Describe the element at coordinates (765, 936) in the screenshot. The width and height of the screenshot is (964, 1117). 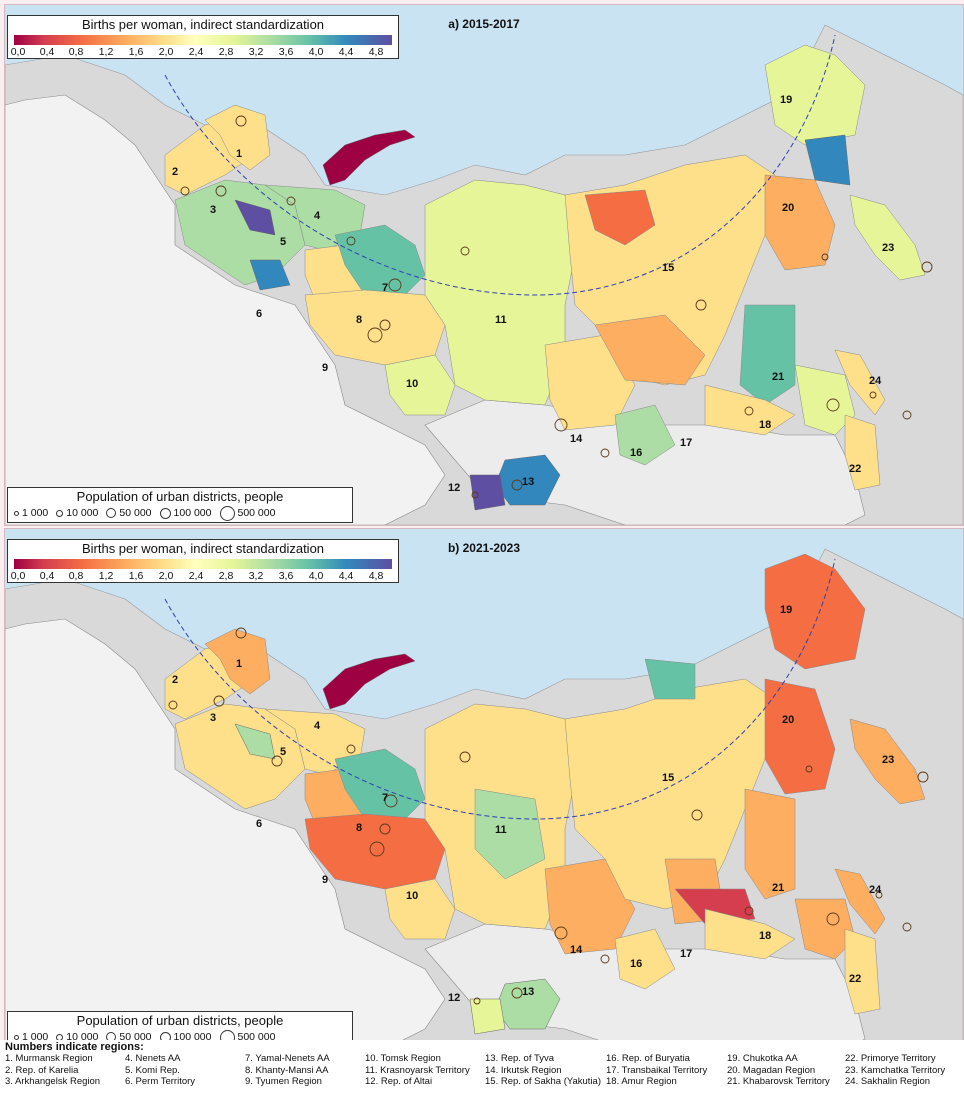
I see `svg-text: 18` at that location.